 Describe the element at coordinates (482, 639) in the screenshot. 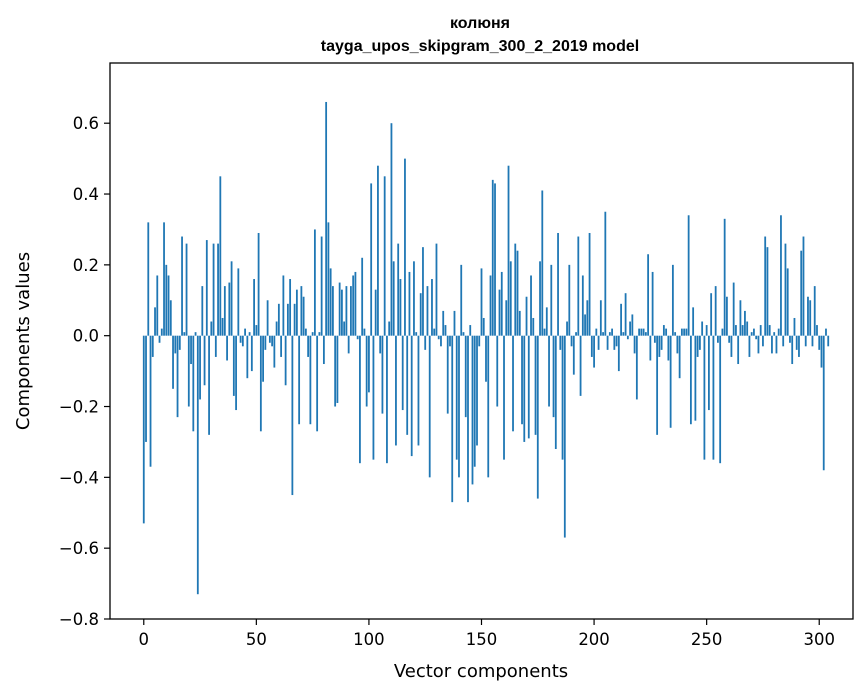

I see `x-tick-label: 150` at that location.